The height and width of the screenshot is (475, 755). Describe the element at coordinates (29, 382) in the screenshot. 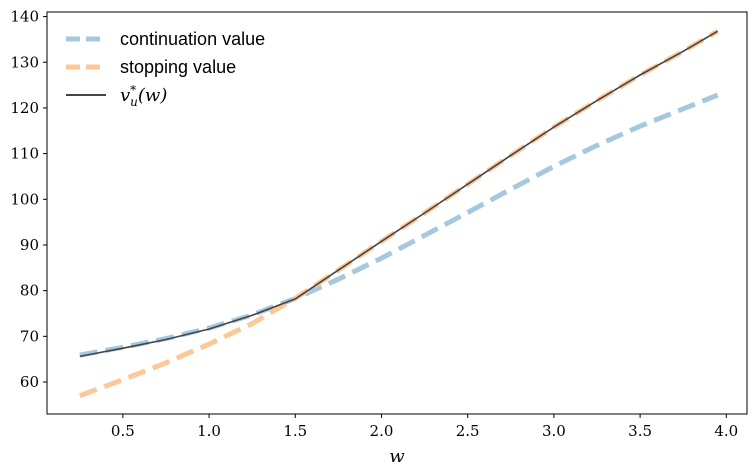

I see `y-tick-label: 60` at that location.